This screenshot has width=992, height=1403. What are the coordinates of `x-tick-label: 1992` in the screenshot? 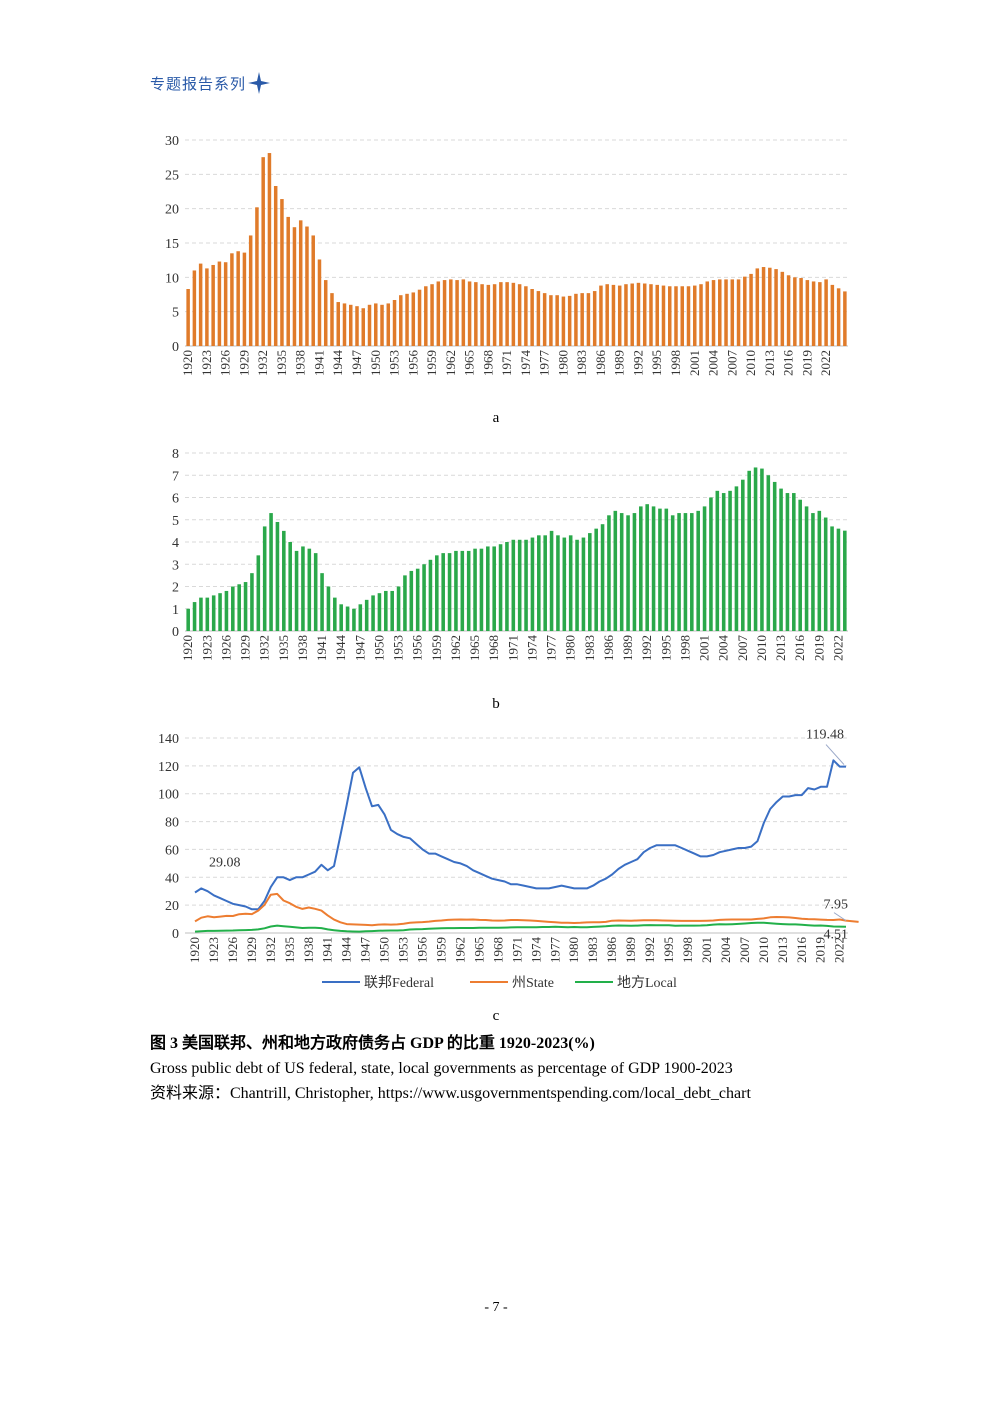 It's located at (637, 363).